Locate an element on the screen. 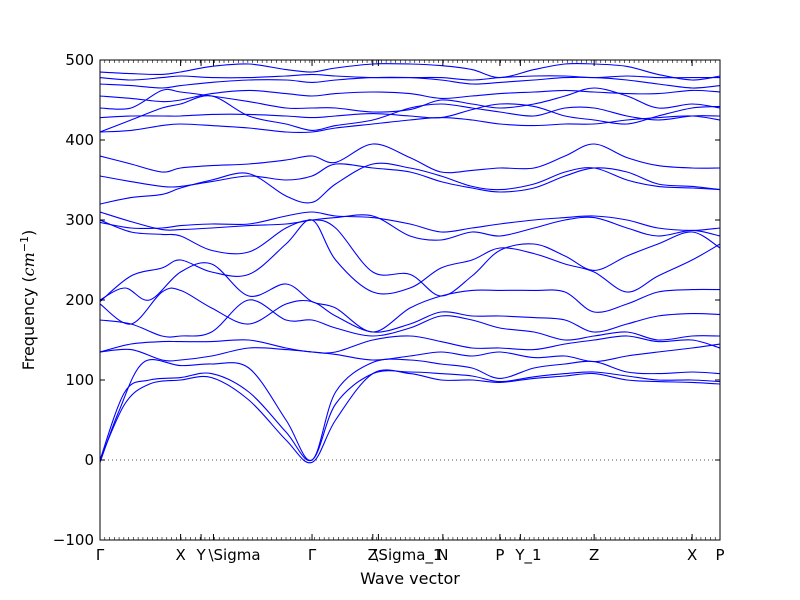 Image resolution: width=800 pixels, height=600 pixels. x-tick-label: \Sigma_1 is located at coordinates (407, 555).